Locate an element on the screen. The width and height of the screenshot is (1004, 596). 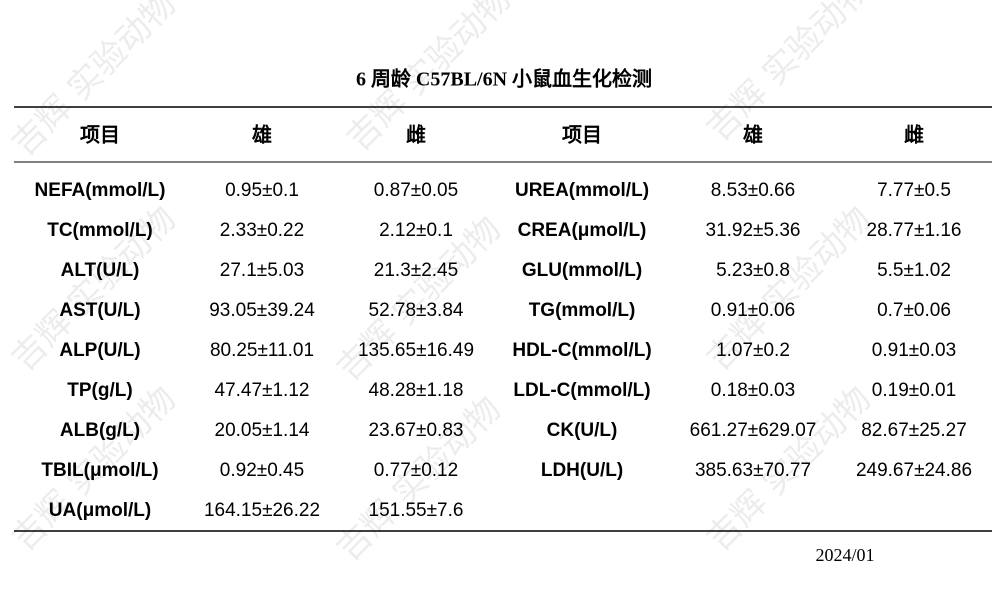
value-cell: 1.07±0.2 is located at coordinates (753, 350).